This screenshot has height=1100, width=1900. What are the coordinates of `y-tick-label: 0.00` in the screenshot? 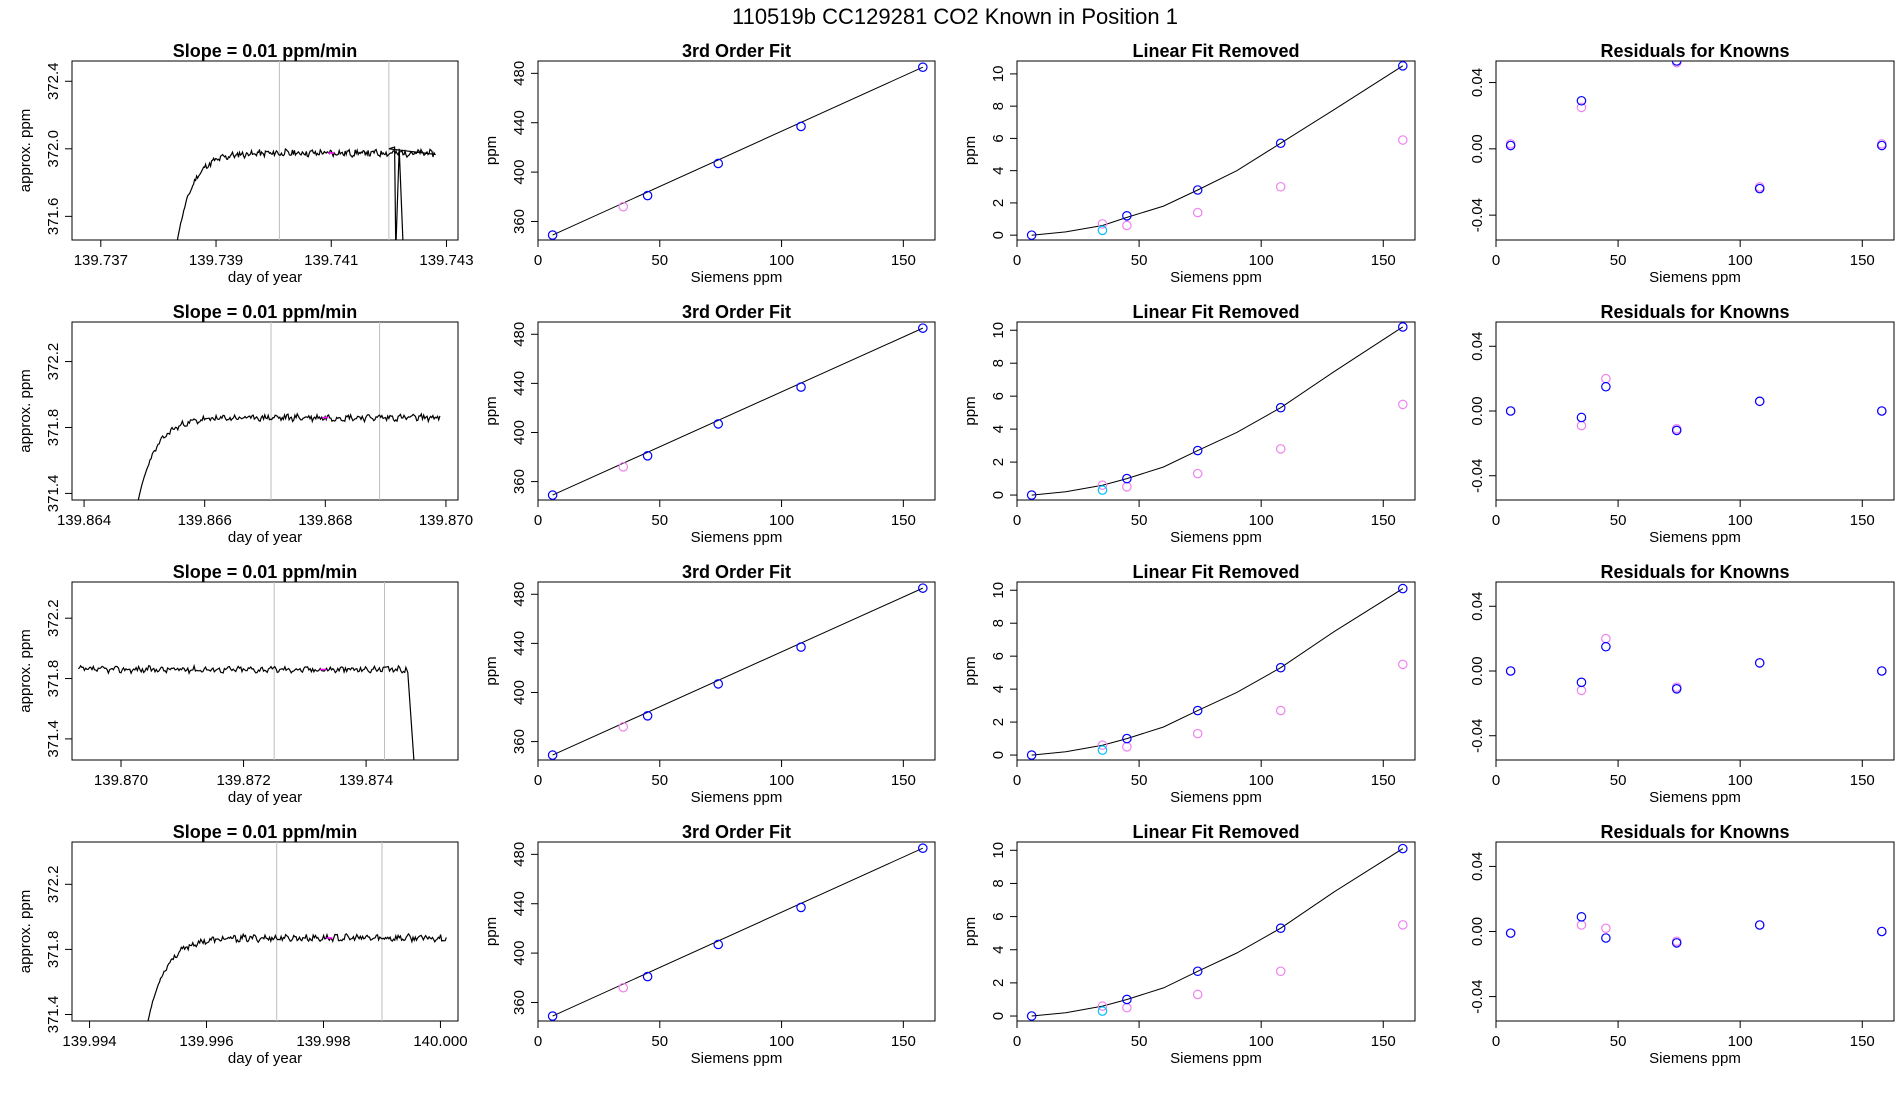 It's located at (1477, 670).